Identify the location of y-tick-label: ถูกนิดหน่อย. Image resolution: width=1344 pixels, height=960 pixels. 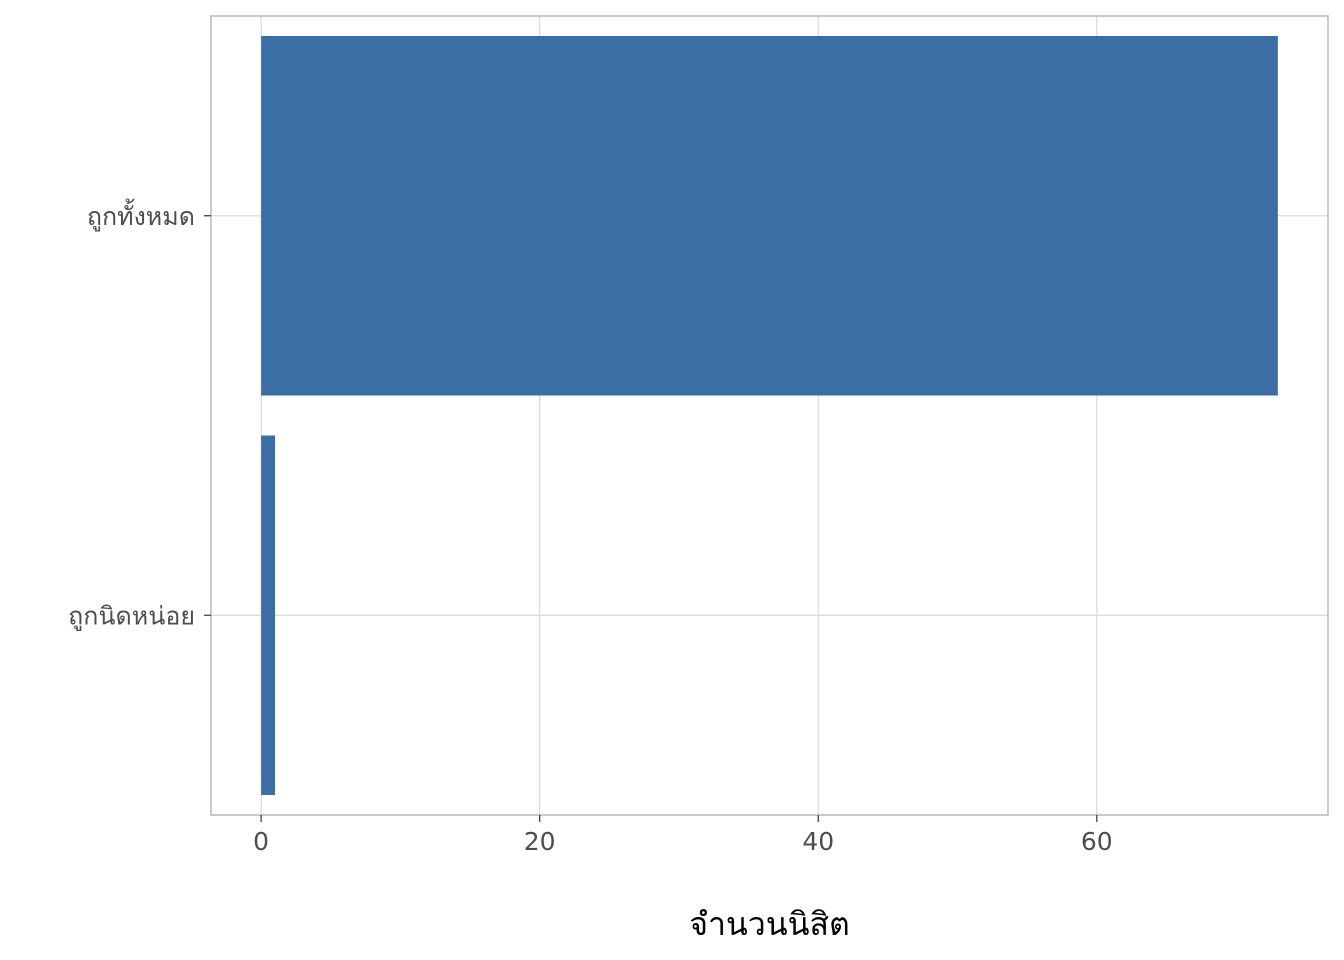
(131, 616).